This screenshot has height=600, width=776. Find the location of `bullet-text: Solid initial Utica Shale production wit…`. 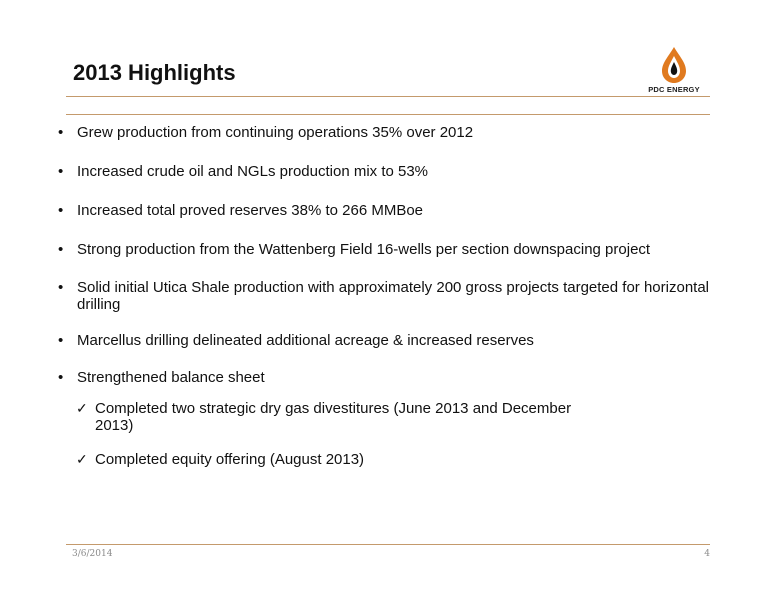

bullet-text: Solid initial Utica Shale production wit… is located at coordinates (393, 296).